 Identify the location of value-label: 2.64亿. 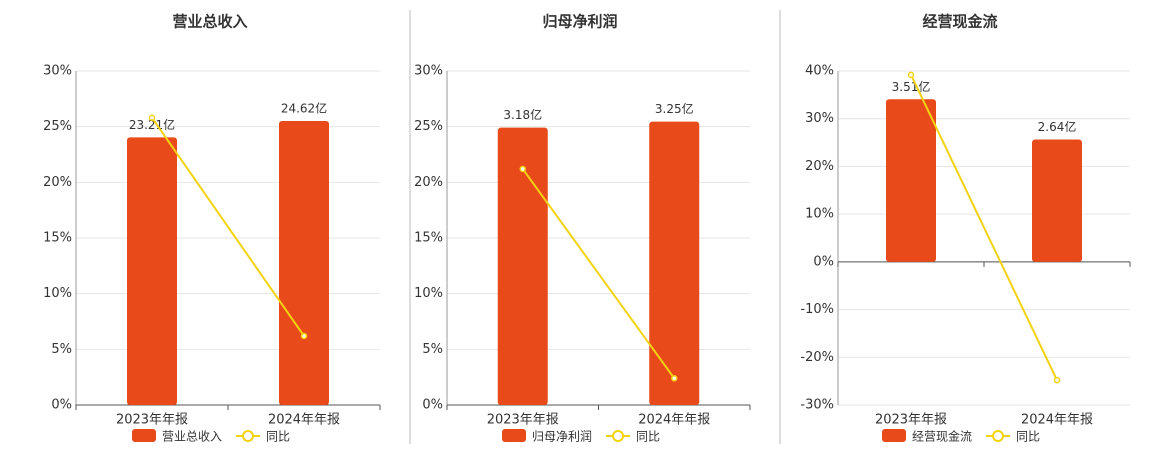
(1057, 126).